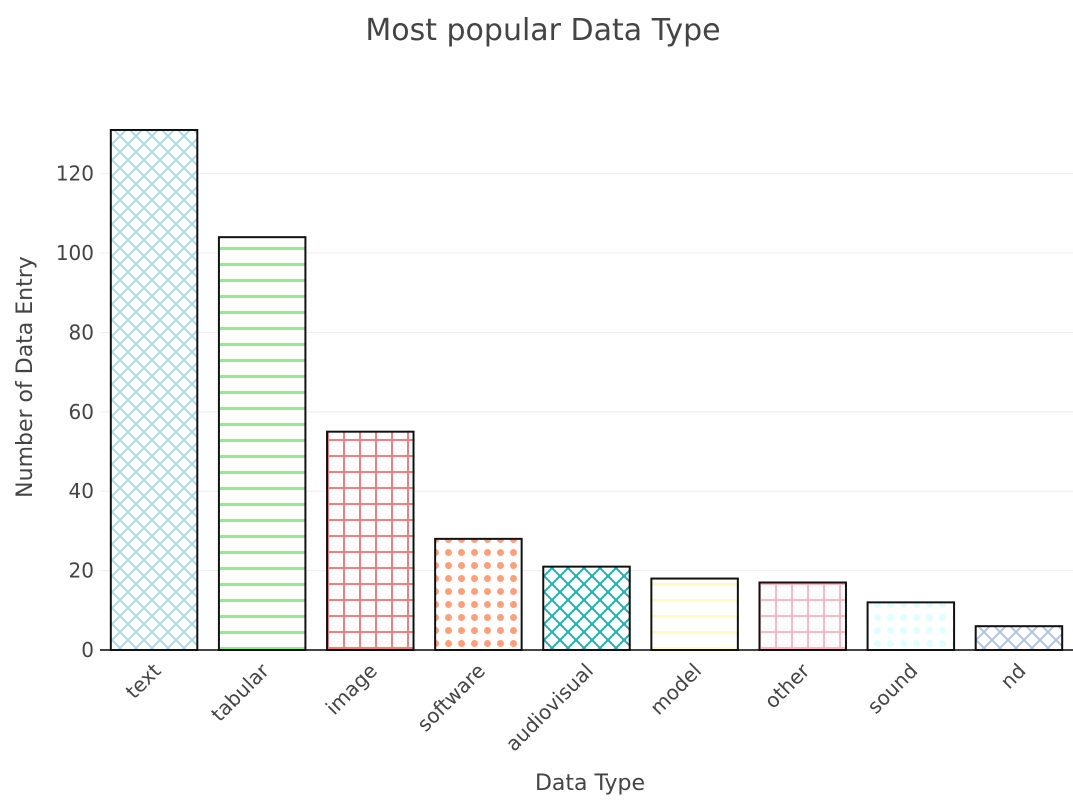  What do you see at coordinates (911, 626) in the screenshot?
I see `bar-sound` at bounding box center [911, 626].